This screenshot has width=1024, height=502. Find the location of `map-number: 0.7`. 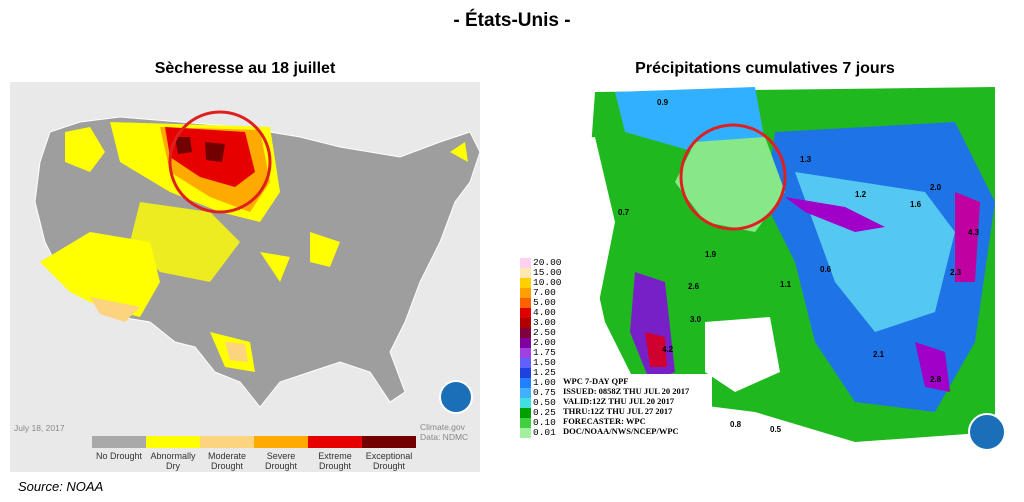

map-number: 0.7 is located at coordinates (624, 212).